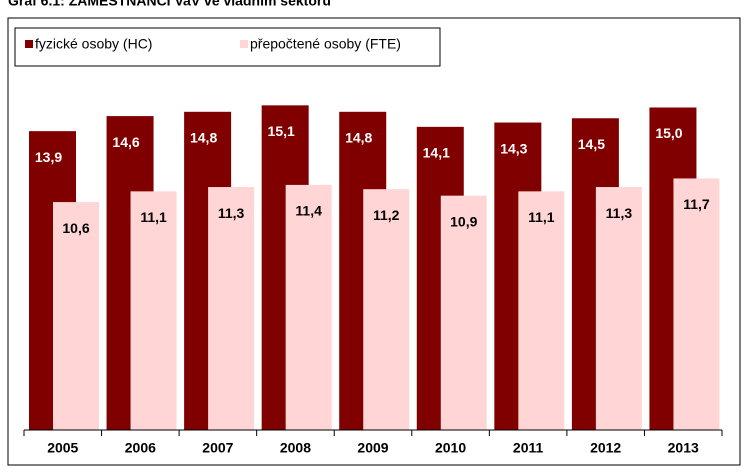 This screenshot has width=750, height=475. What do you see at coordinates (125, 142) in the screenshot?
I see `value-label: 14,6` at bounding box center [125, 142].